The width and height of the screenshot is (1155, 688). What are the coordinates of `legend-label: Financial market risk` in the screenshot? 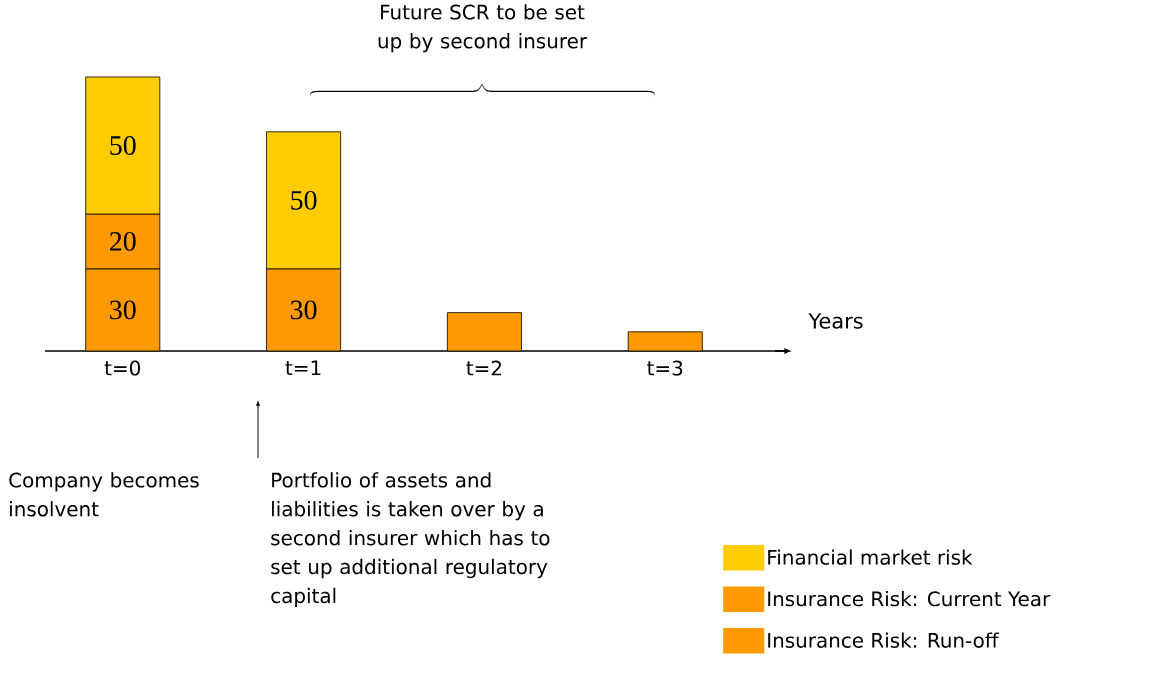 It's located at (870, 557).